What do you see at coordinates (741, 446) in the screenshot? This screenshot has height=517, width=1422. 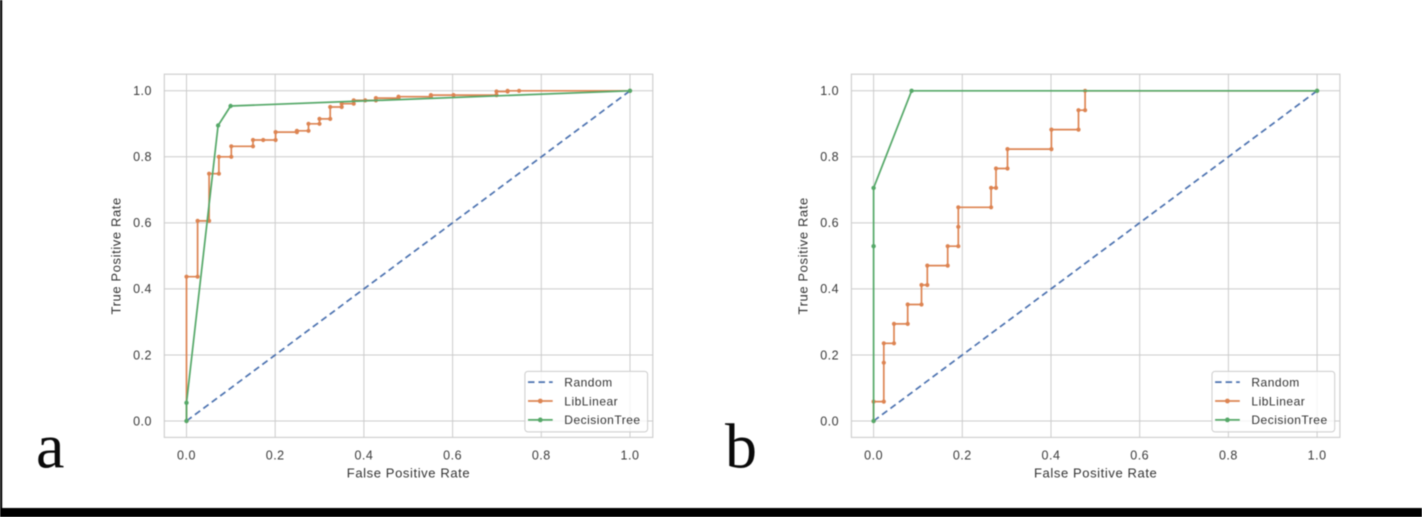 I see `svg-text: b` at bounding box center [741, 446].